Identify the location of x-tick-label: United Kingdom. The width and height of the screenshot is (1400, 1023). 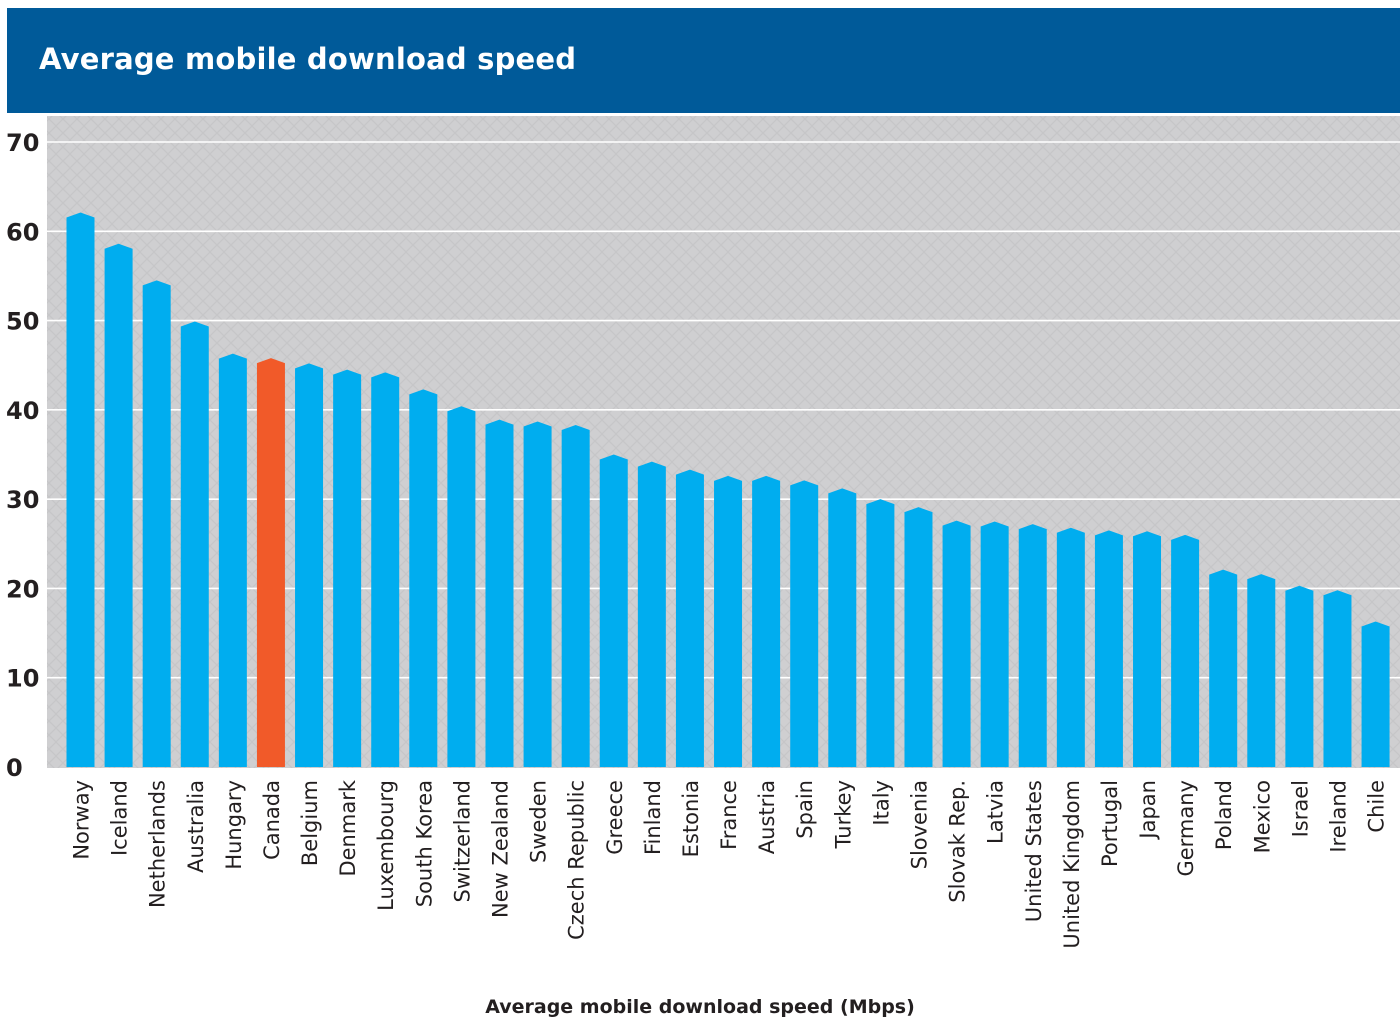
(1072, 864).